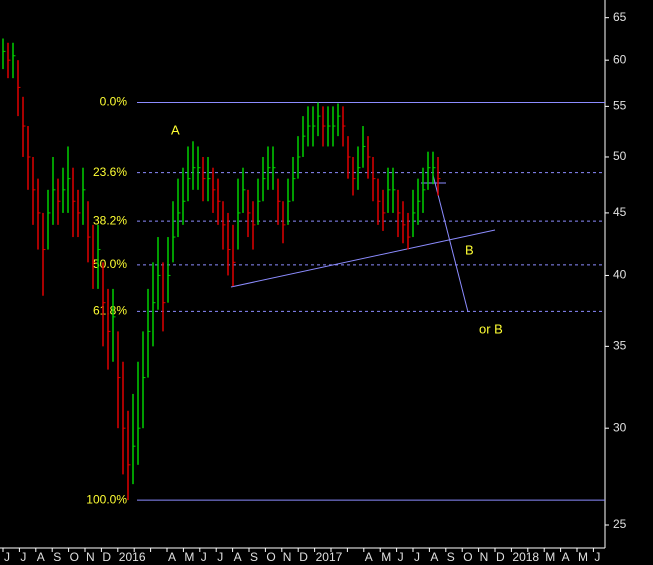 The image size is (653, 565). What do you see at coordinates (620, 212) in the screenshot?
I see `y-tick-label: 45` at bounding box center [620, 212].